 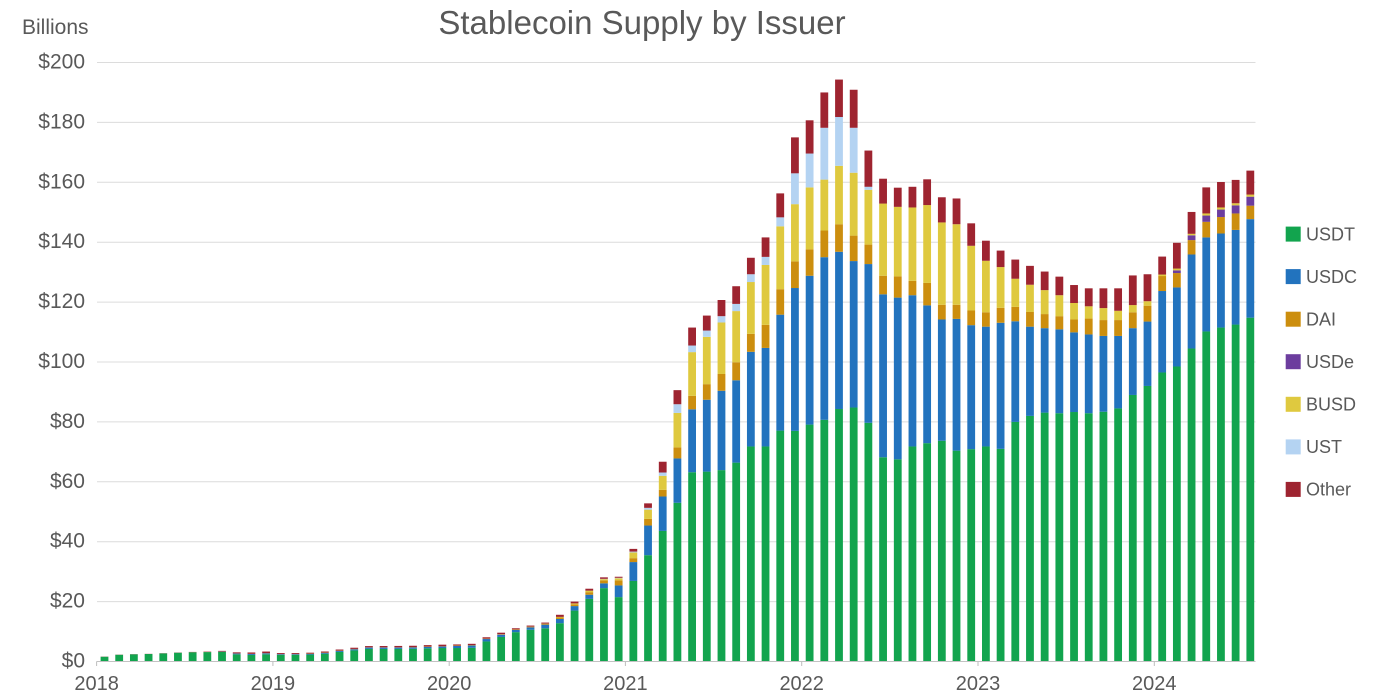 I want to click on svg-text: Other, so click(x=1328, y=490).